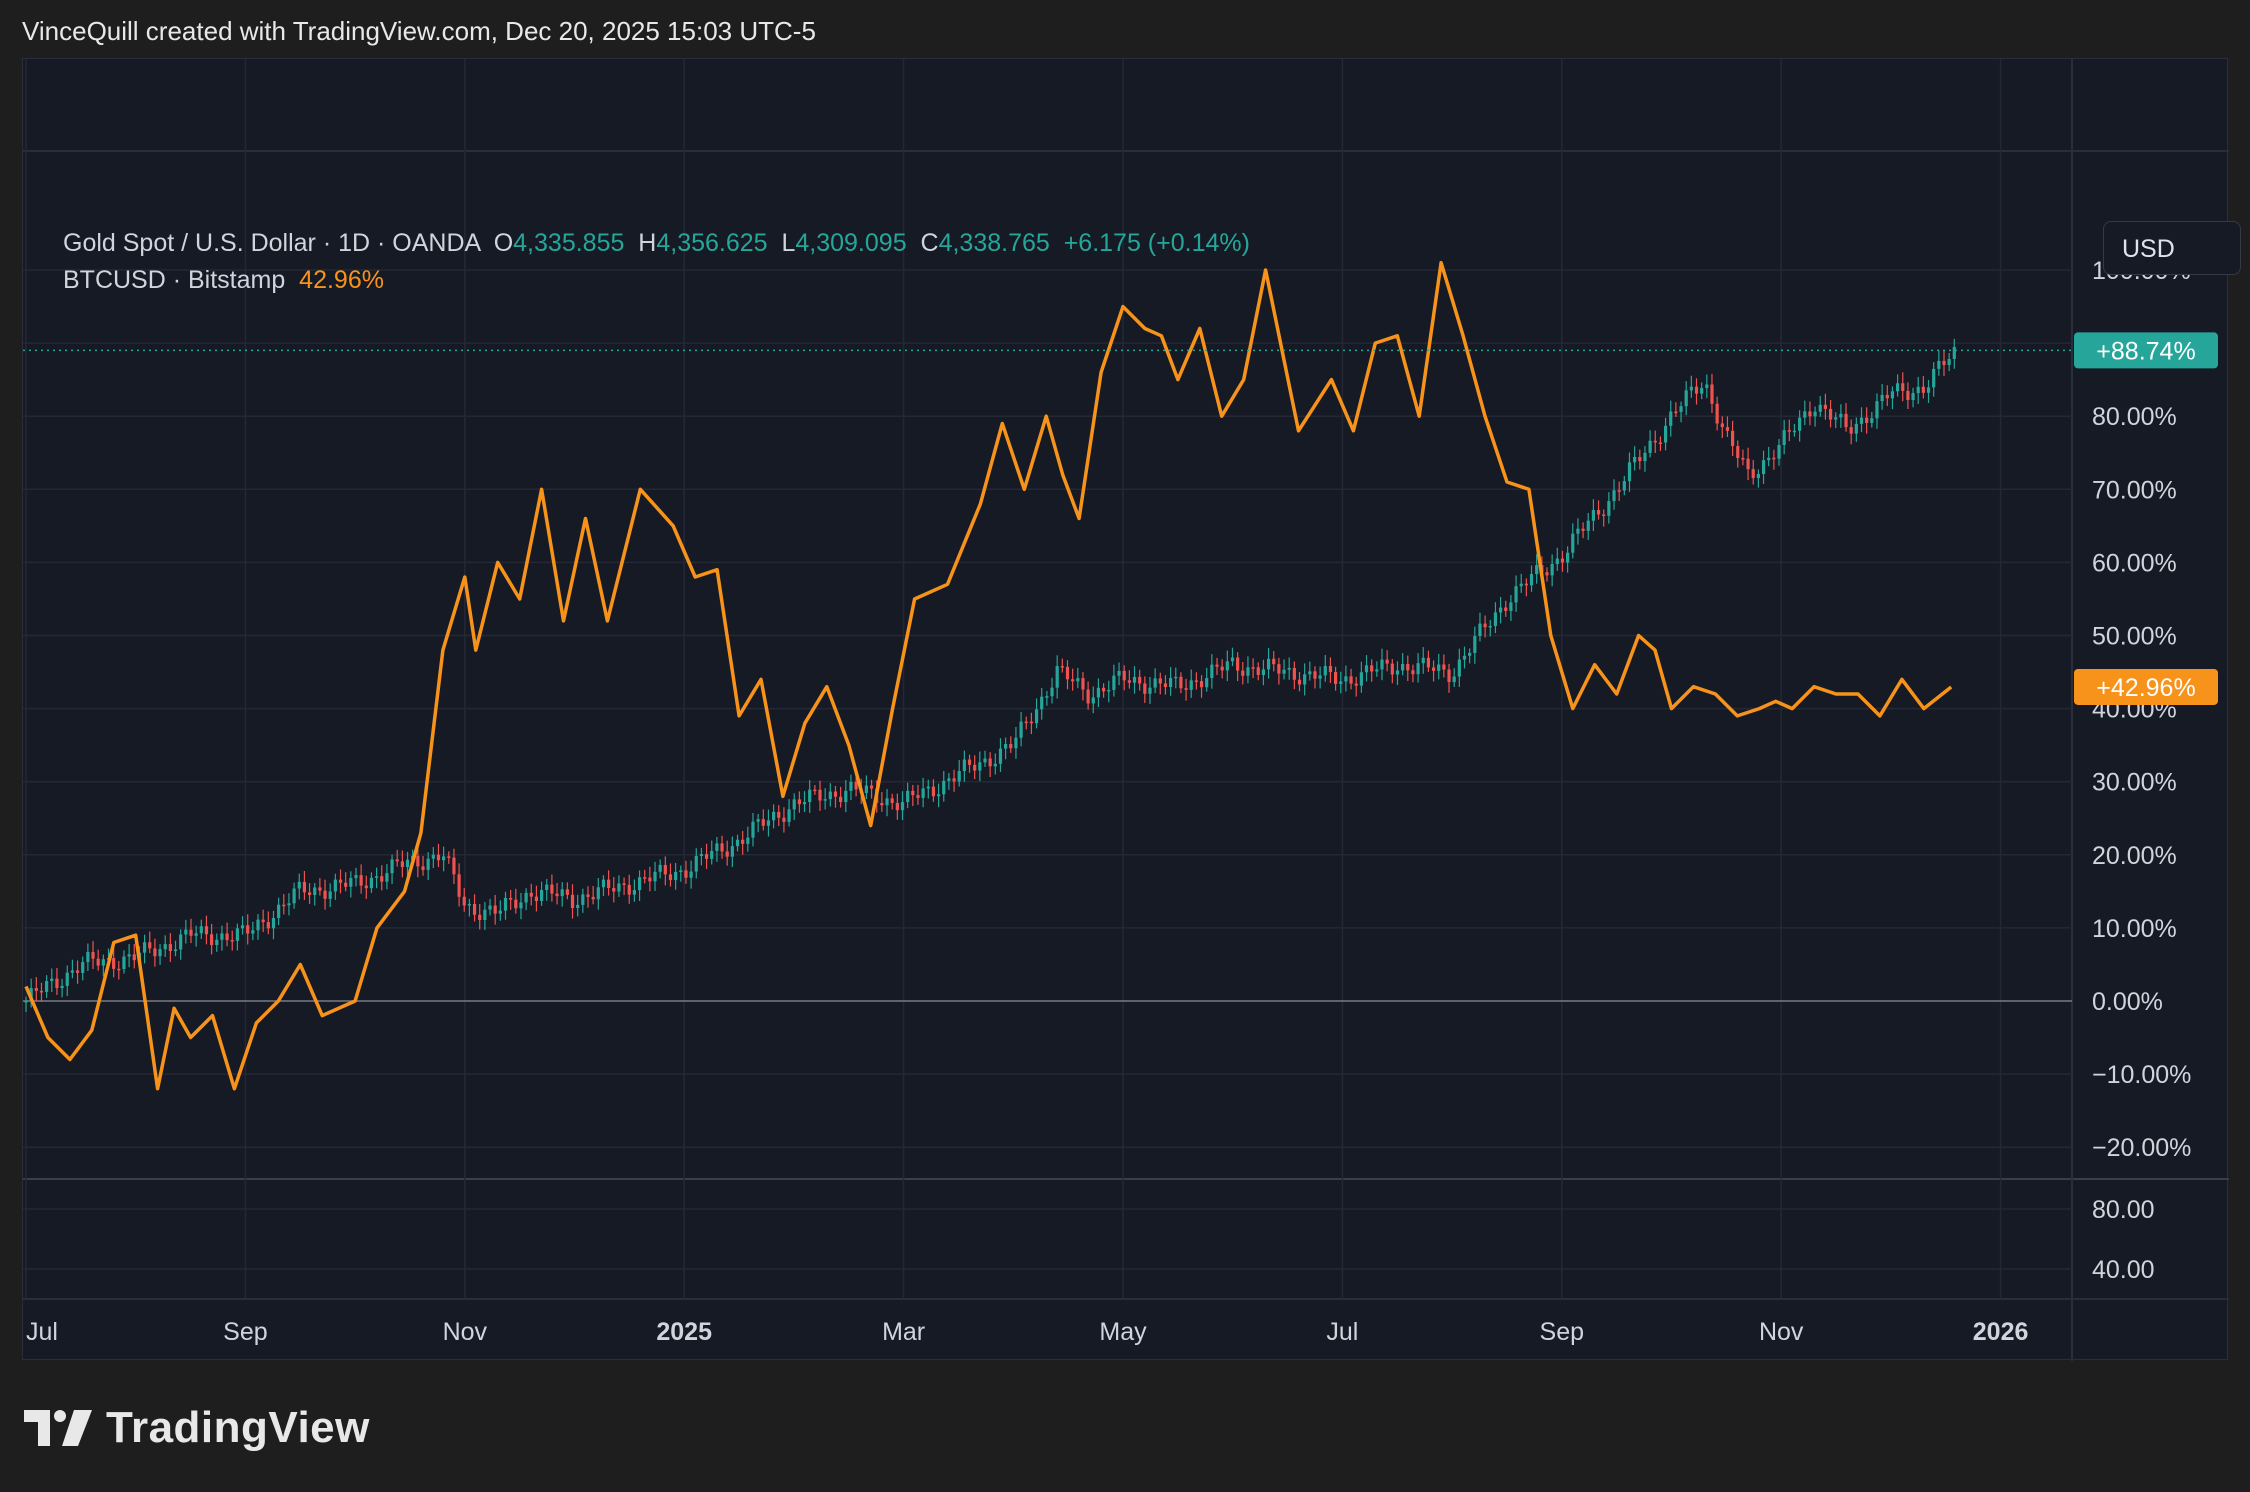  I want to click on currency-button: USD, so click(2172, 248).